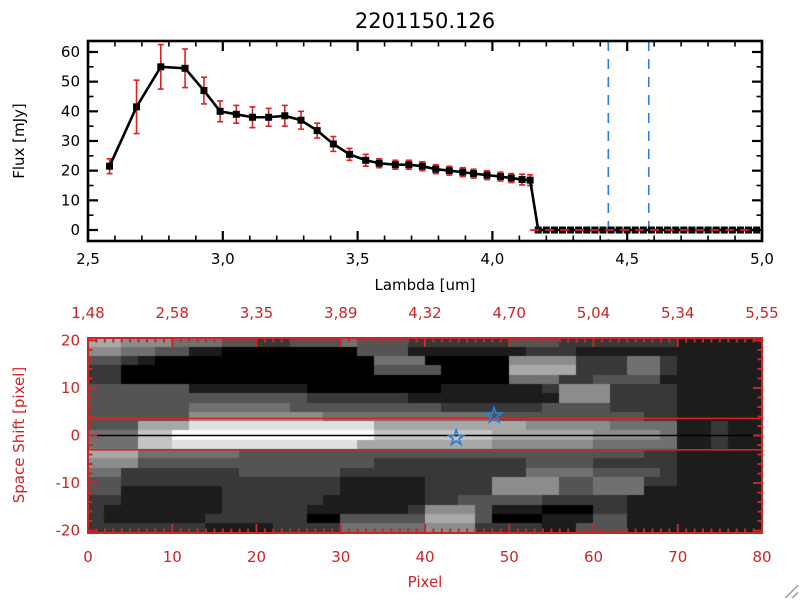  What do you see at coordinates (425, 21) in the screenshot?
I see `page-title: 2201150.126` at bounding box center [425, 21].